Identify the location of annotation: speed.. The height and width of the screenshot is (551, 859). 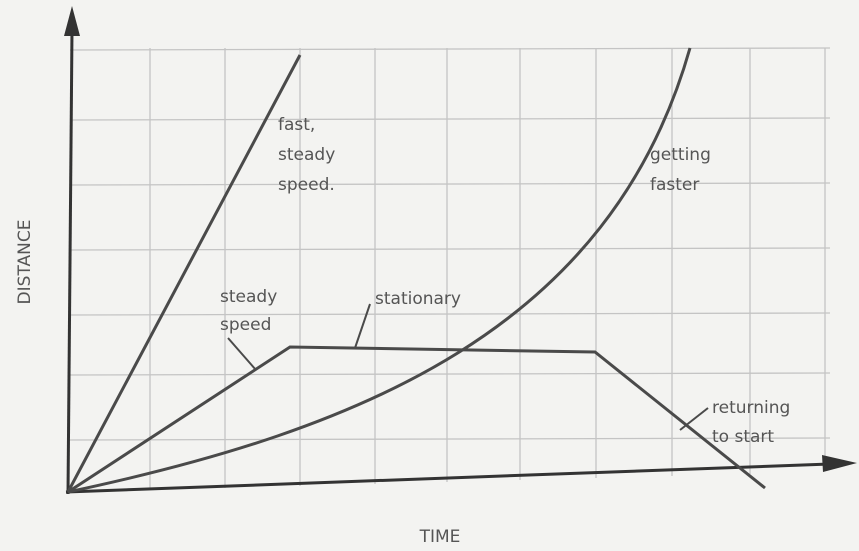
(306, 185).